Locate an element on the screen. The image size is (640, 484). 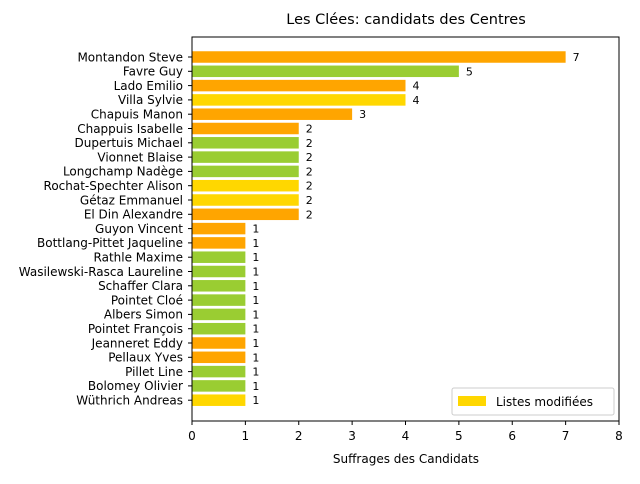
category-label: Chapuis Manon is located at coordinates (137, 115).